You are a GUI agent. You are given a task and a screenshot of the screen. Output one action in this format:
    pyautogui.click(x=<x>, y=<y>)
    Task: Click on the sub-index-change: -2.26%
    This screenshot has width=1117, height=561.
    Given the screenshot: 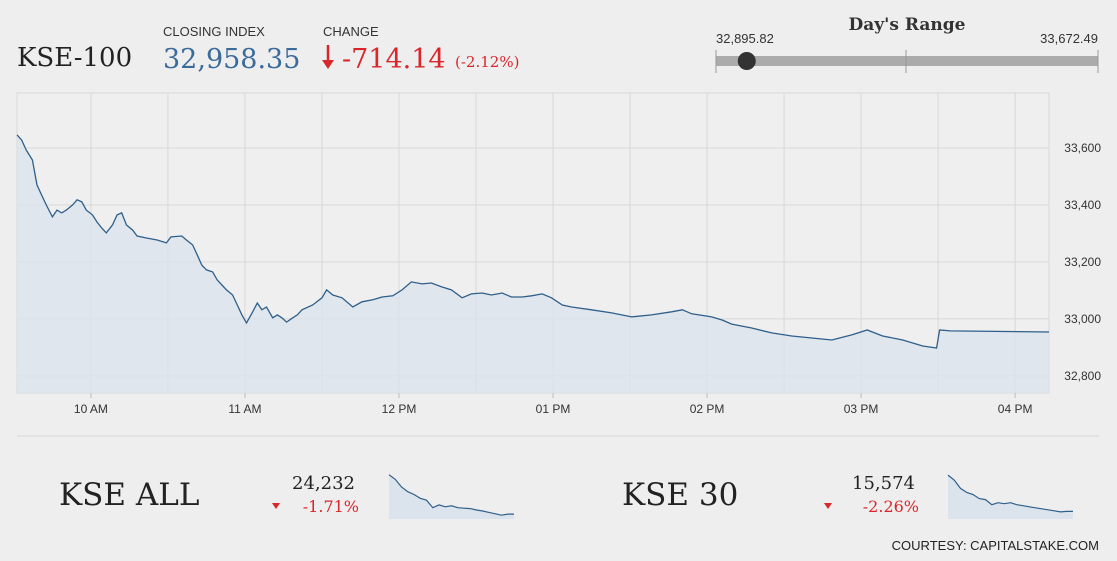 What is the action you would take?
    pyautogui.click(x=891, y=506)
    